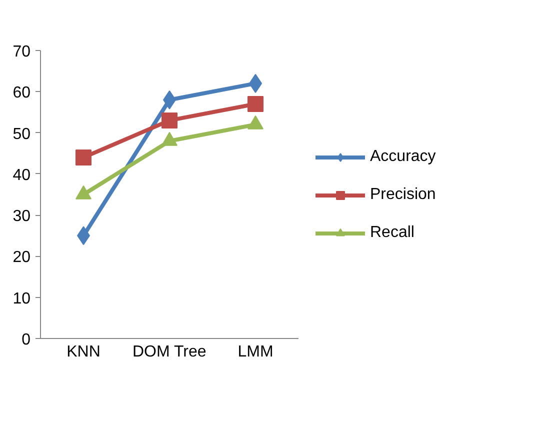 This screenshot has height=439, width=542. Describe the element at coordinates (21, 93) in the screenshot. I see `y-tick-label: 60` at that location.